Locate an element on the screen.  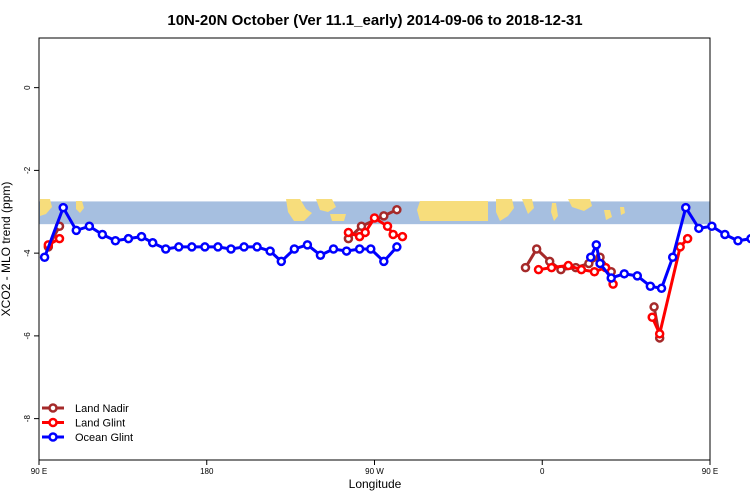
world-map-band is located at coordinates (374, 212).